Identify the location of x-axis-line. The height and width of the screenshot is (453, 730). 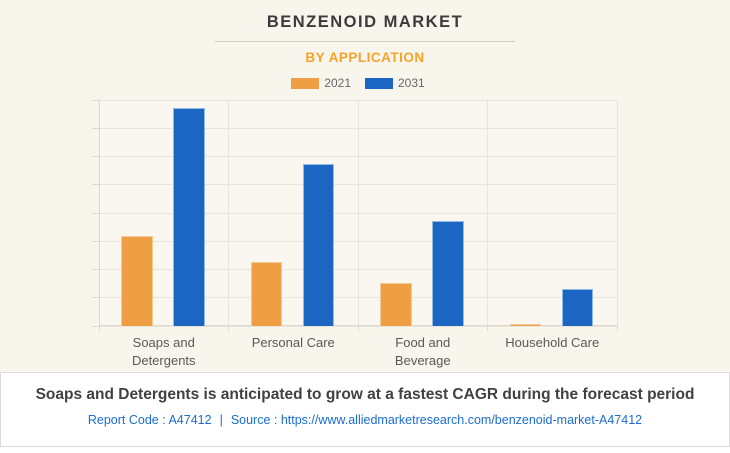
(358, 325).